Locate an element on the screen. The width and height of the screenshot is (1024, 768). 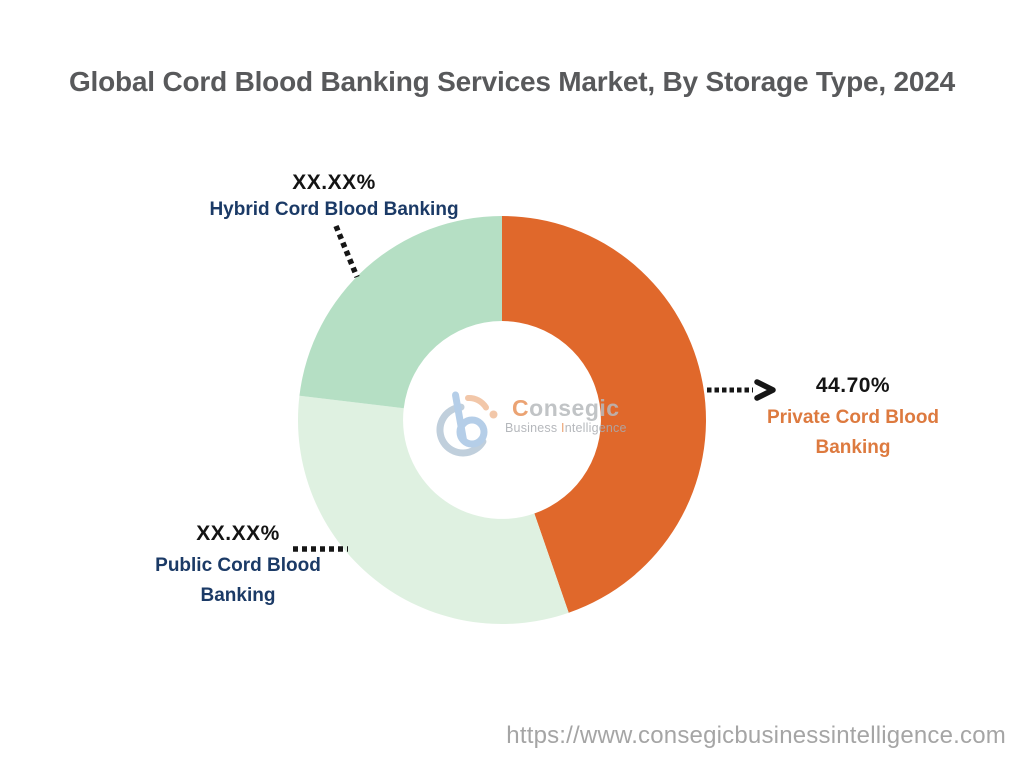
tagline-accent: I is located at coordinates (563, 428).